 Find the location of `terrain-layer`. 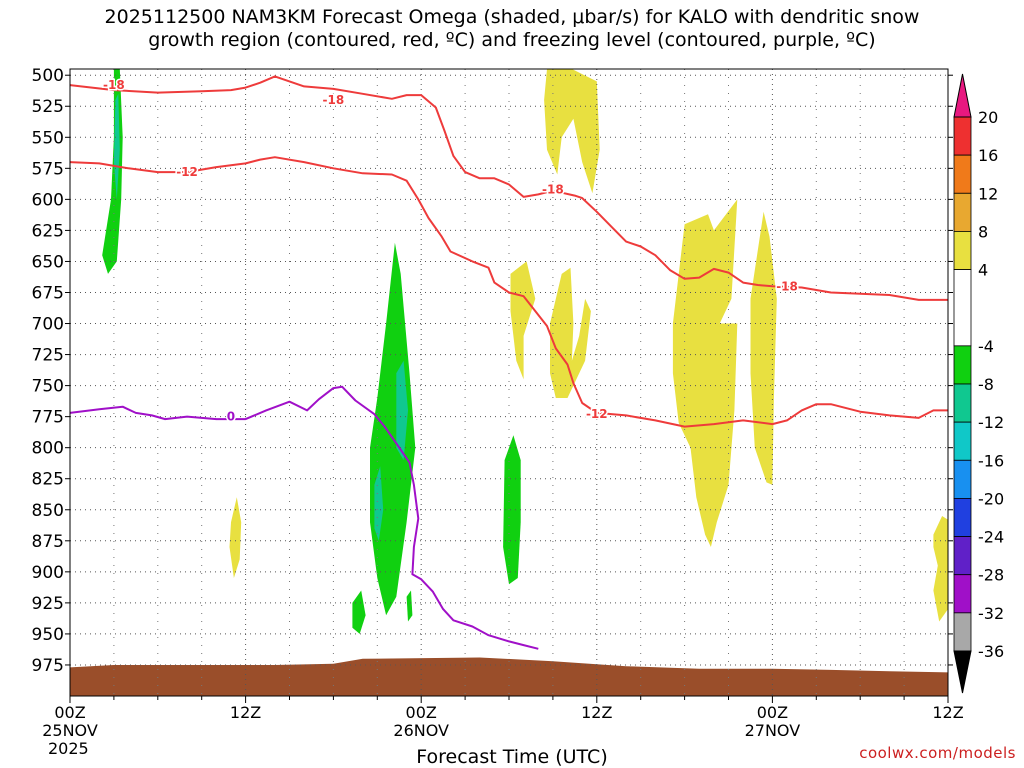

terrain-layer is located at coordinates (509, 676).